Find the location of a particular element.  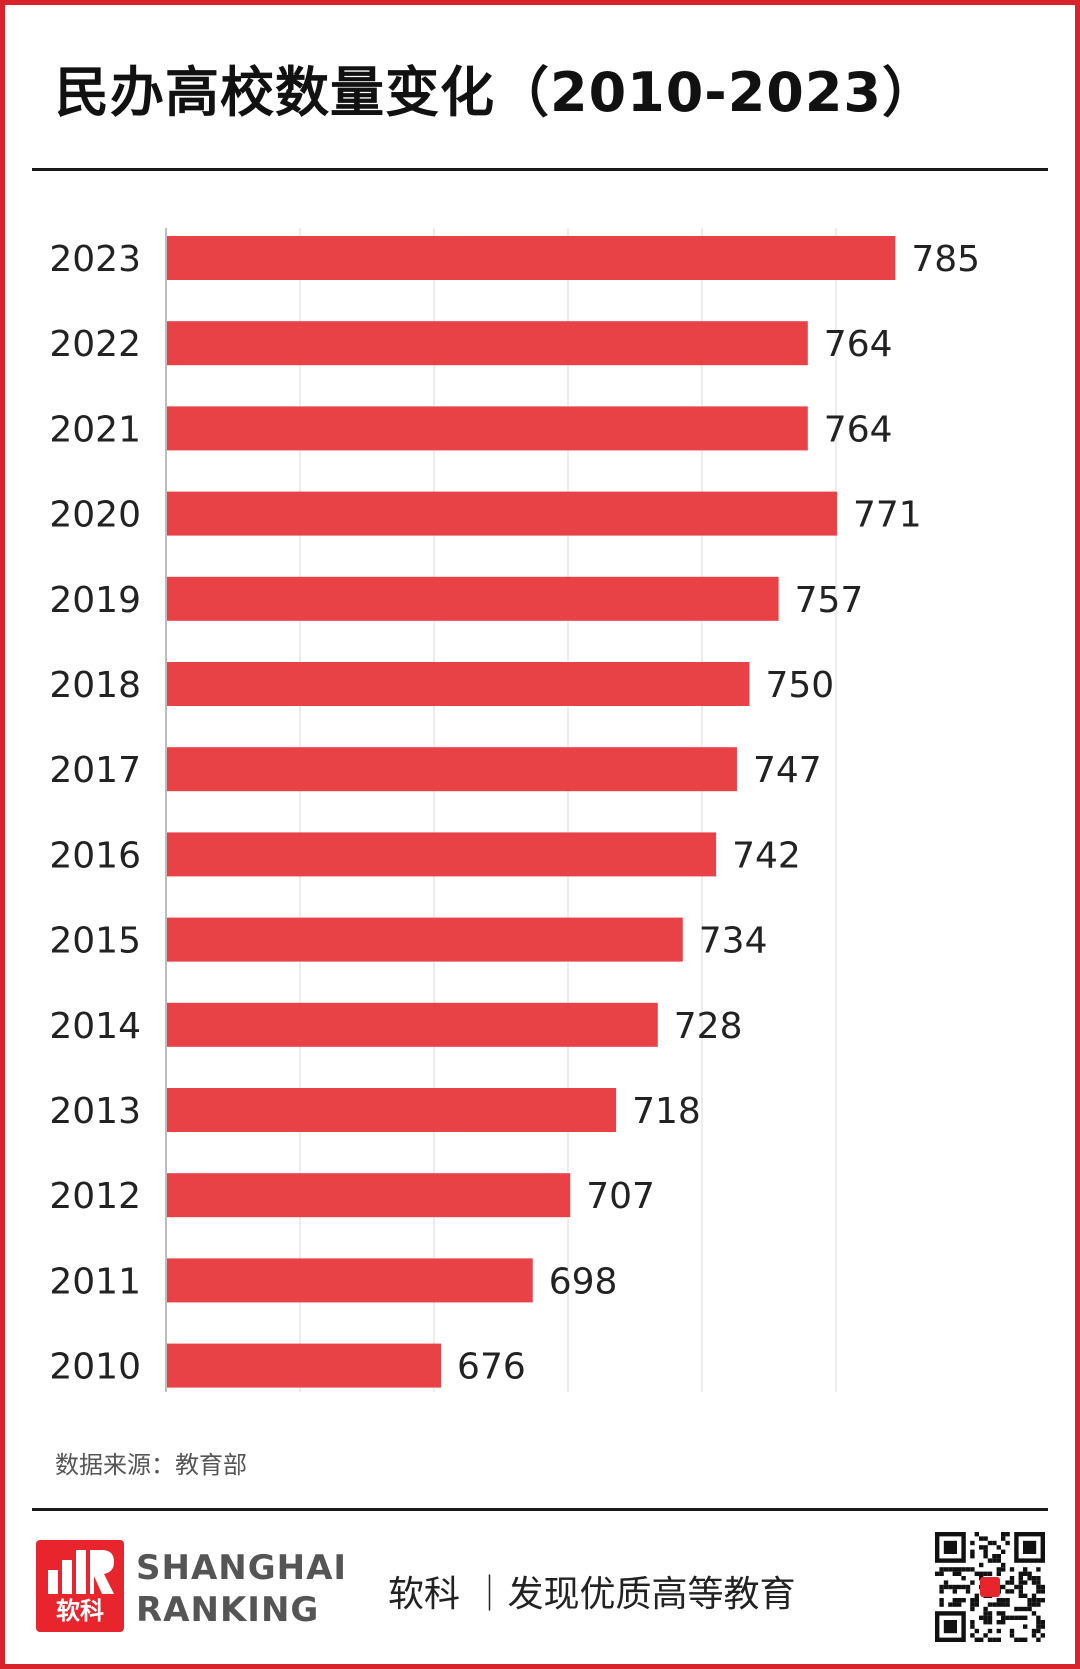

data-label-2023: 785 is located at coordinates (945, 259).